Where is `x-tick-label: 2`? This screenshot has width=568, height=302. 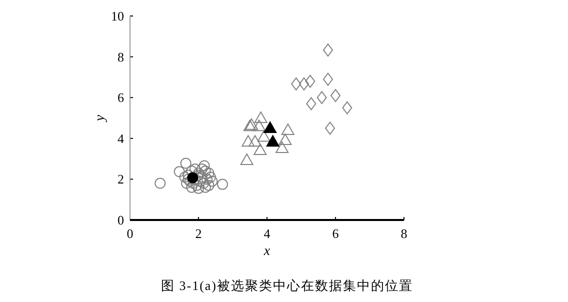 x-tick-label: 2 is located at coordinates (198, 233).